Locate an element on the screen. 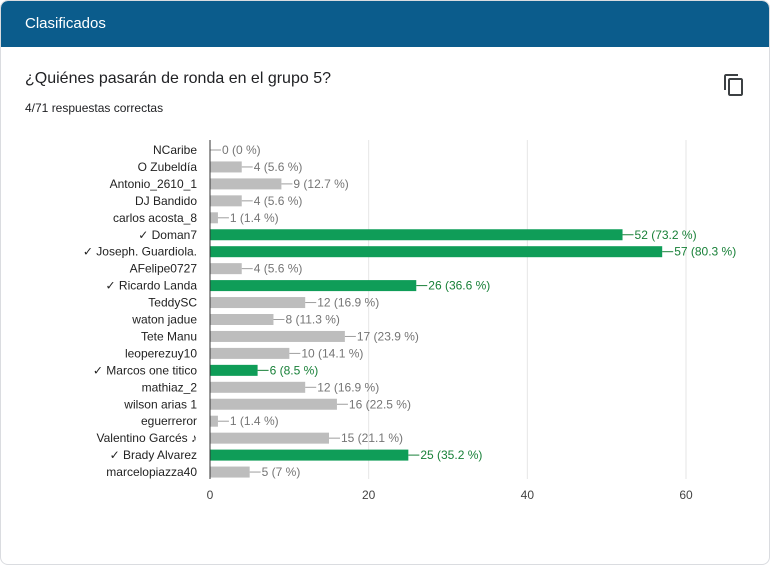 Image resolution: width=770 pixels, height=565 pixels. category-label: ✓ Brady Alvarez is located at coordinates (153, 455).